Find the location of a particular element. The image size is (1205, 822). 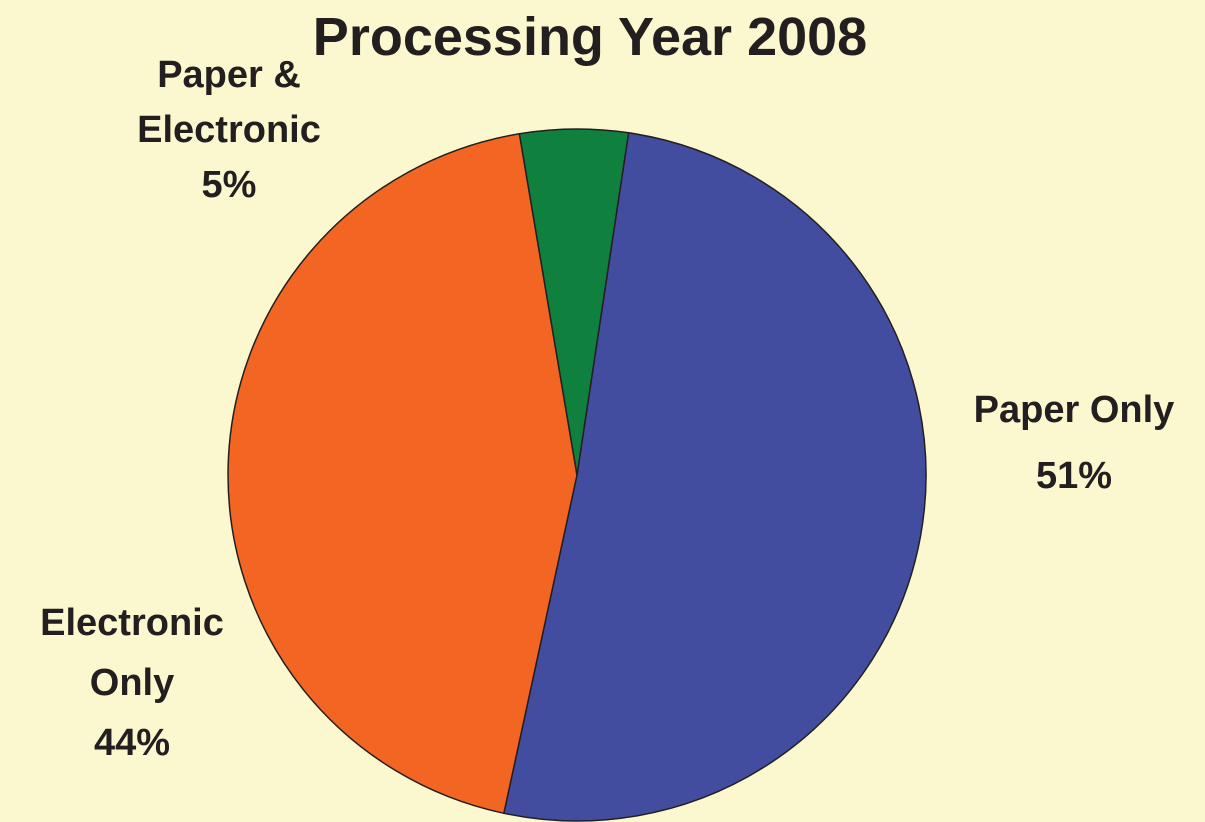

slice-label-paper-electronic: Paper & Electronic 5% is located at coordinates (229, 130).